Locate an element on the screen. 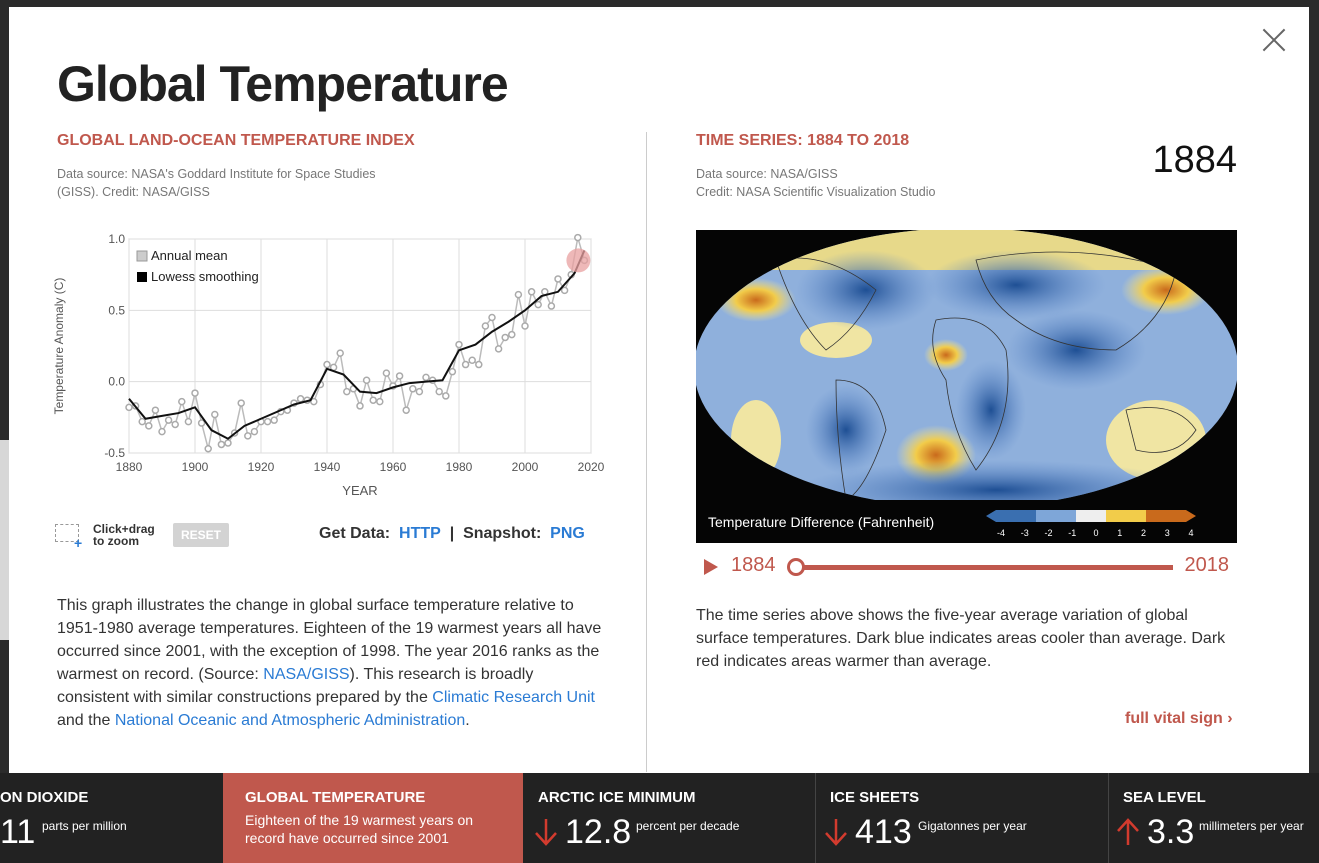 This screenshot has height=863, width=1319. tile-title: GLOBAL TEMPERATURE is located at coordinates (335, 797).